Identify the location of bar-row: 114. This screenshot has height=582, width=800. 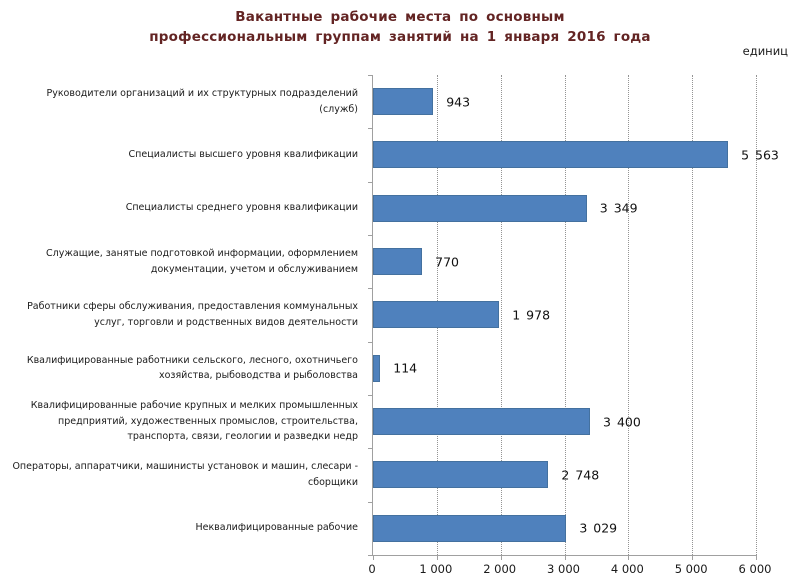
(564, 368).